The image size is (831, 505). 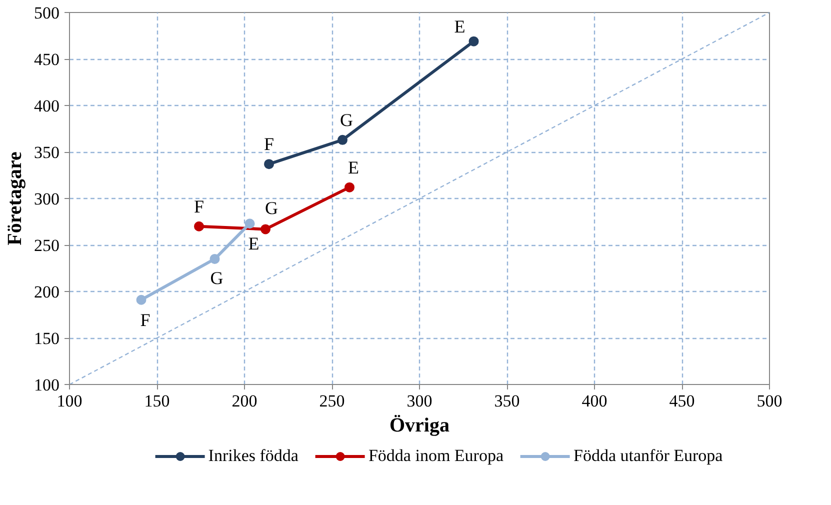 What do you see at coordinates (69, 401) in the screenshot?
I see `x-tick-label: 100` at bounding box center [69, 401].